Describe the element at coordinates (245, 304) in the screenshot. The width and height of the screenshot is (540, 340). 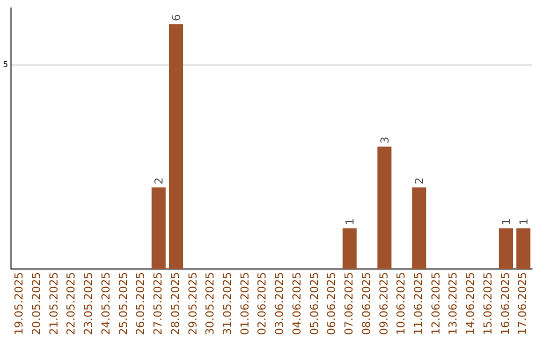
I see `x-tick-label: 01.06.2025` at that location.